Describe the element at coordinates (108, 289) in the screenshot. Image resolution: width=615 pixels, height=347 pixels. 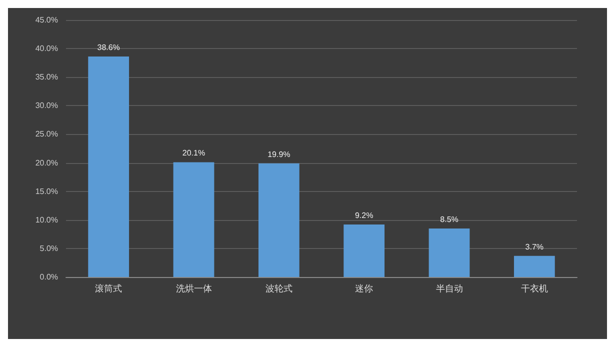
I see `x-tick-label: 滚筒式` at that location.